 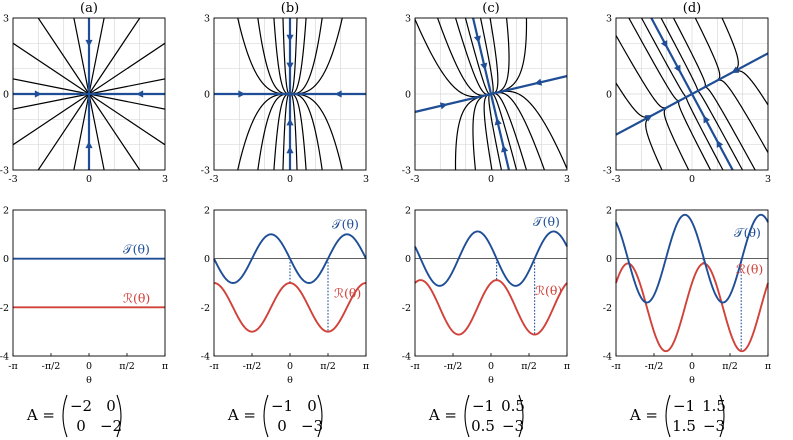 I want to click on theta-plot-3: -π -π/2 0 π/2 π -4 -2 0 2 θ 𝒯(θ) ℛ(θ), so click(x=486, y=296).